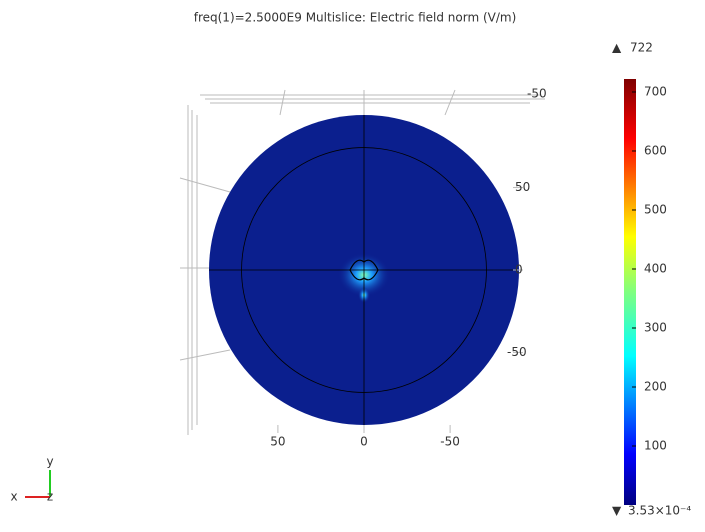 Image resolution: width=705 pixels, height=532 pixels. What do you see at coordinates (655, 268) in the screenshot?
I see `colorbar-tick-label: 400` at bounding box center [655, 268].